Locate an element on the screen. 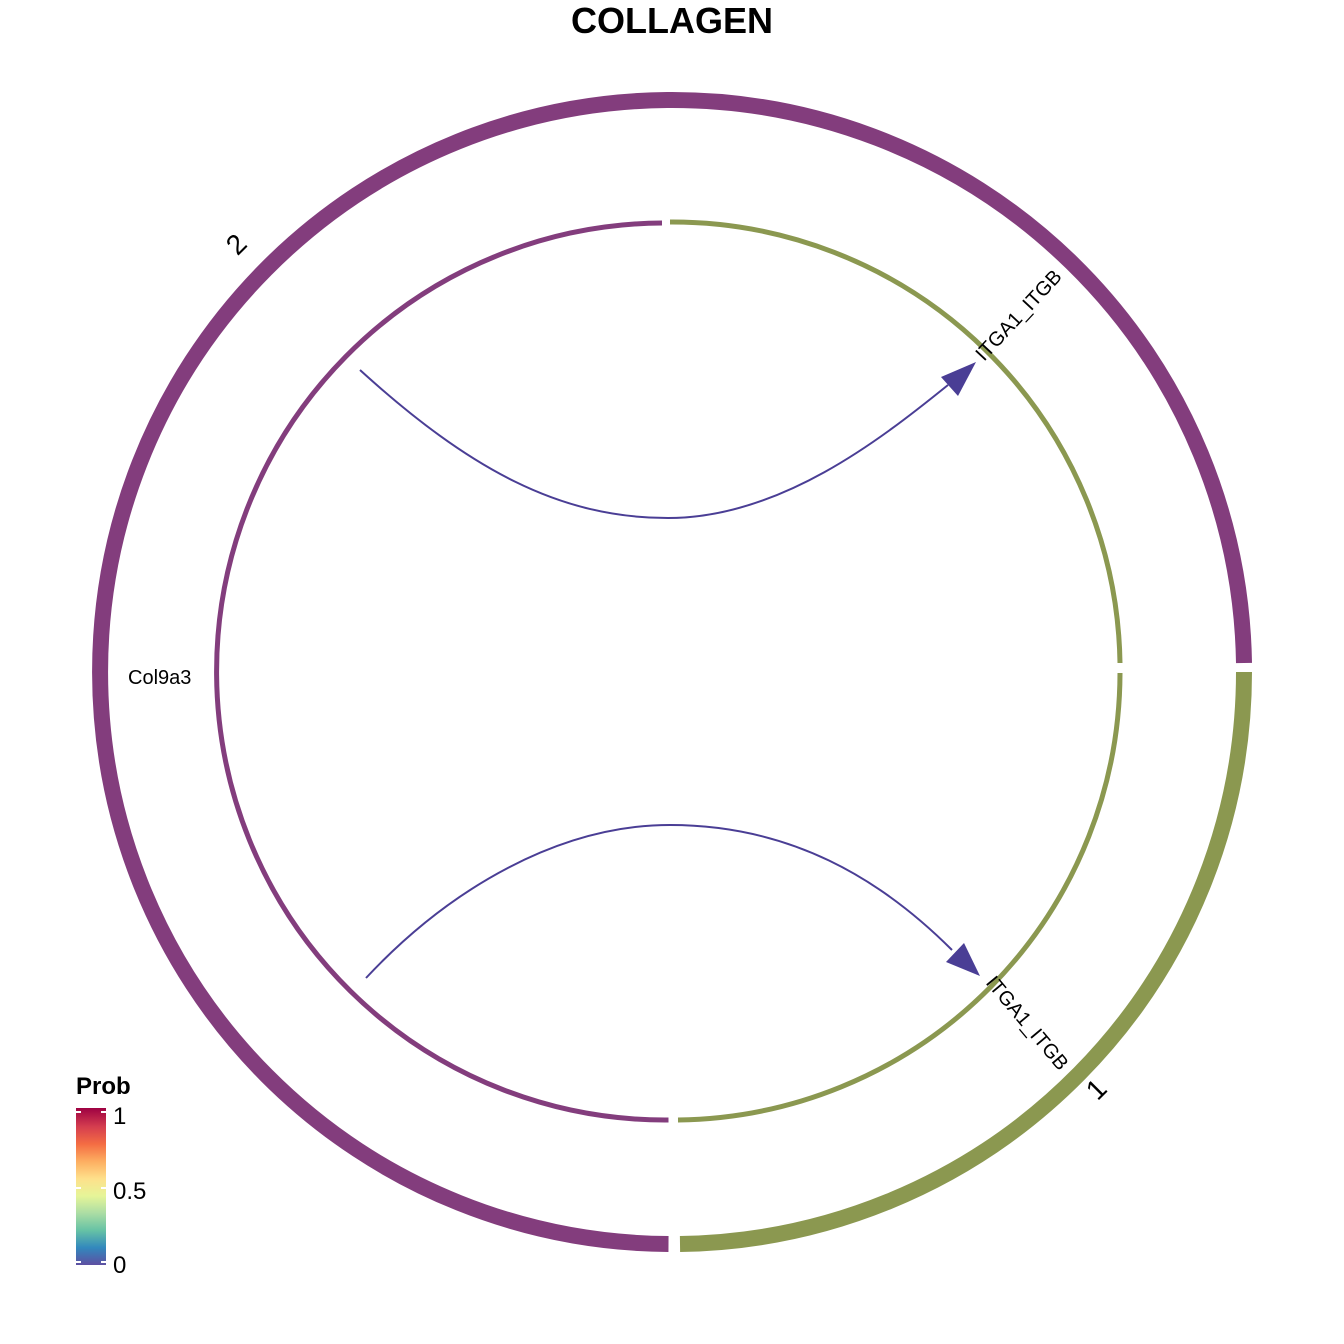 The height and width of the screenshot is (1344, 1344). legend-tick-label-05: 0.5 is located at coordinates (129, 1191).